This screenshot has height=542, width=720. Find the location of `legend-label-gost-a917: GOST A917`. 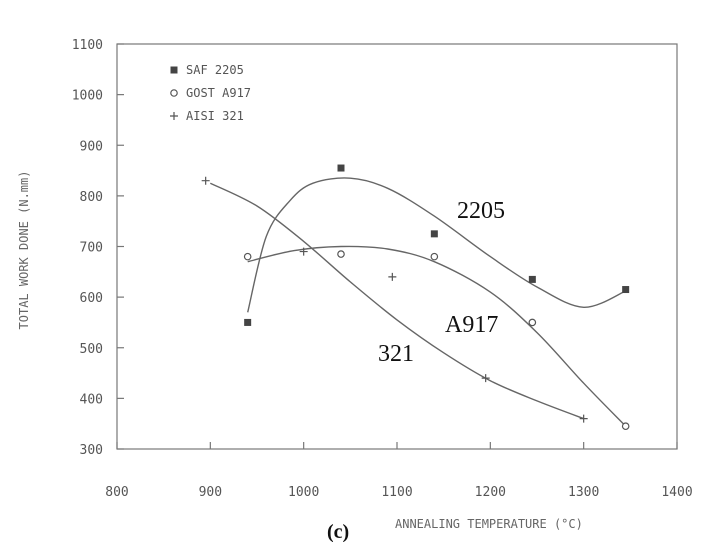

legend-label-gost-a917: GOST A917 is located at coordinates (218, 93).